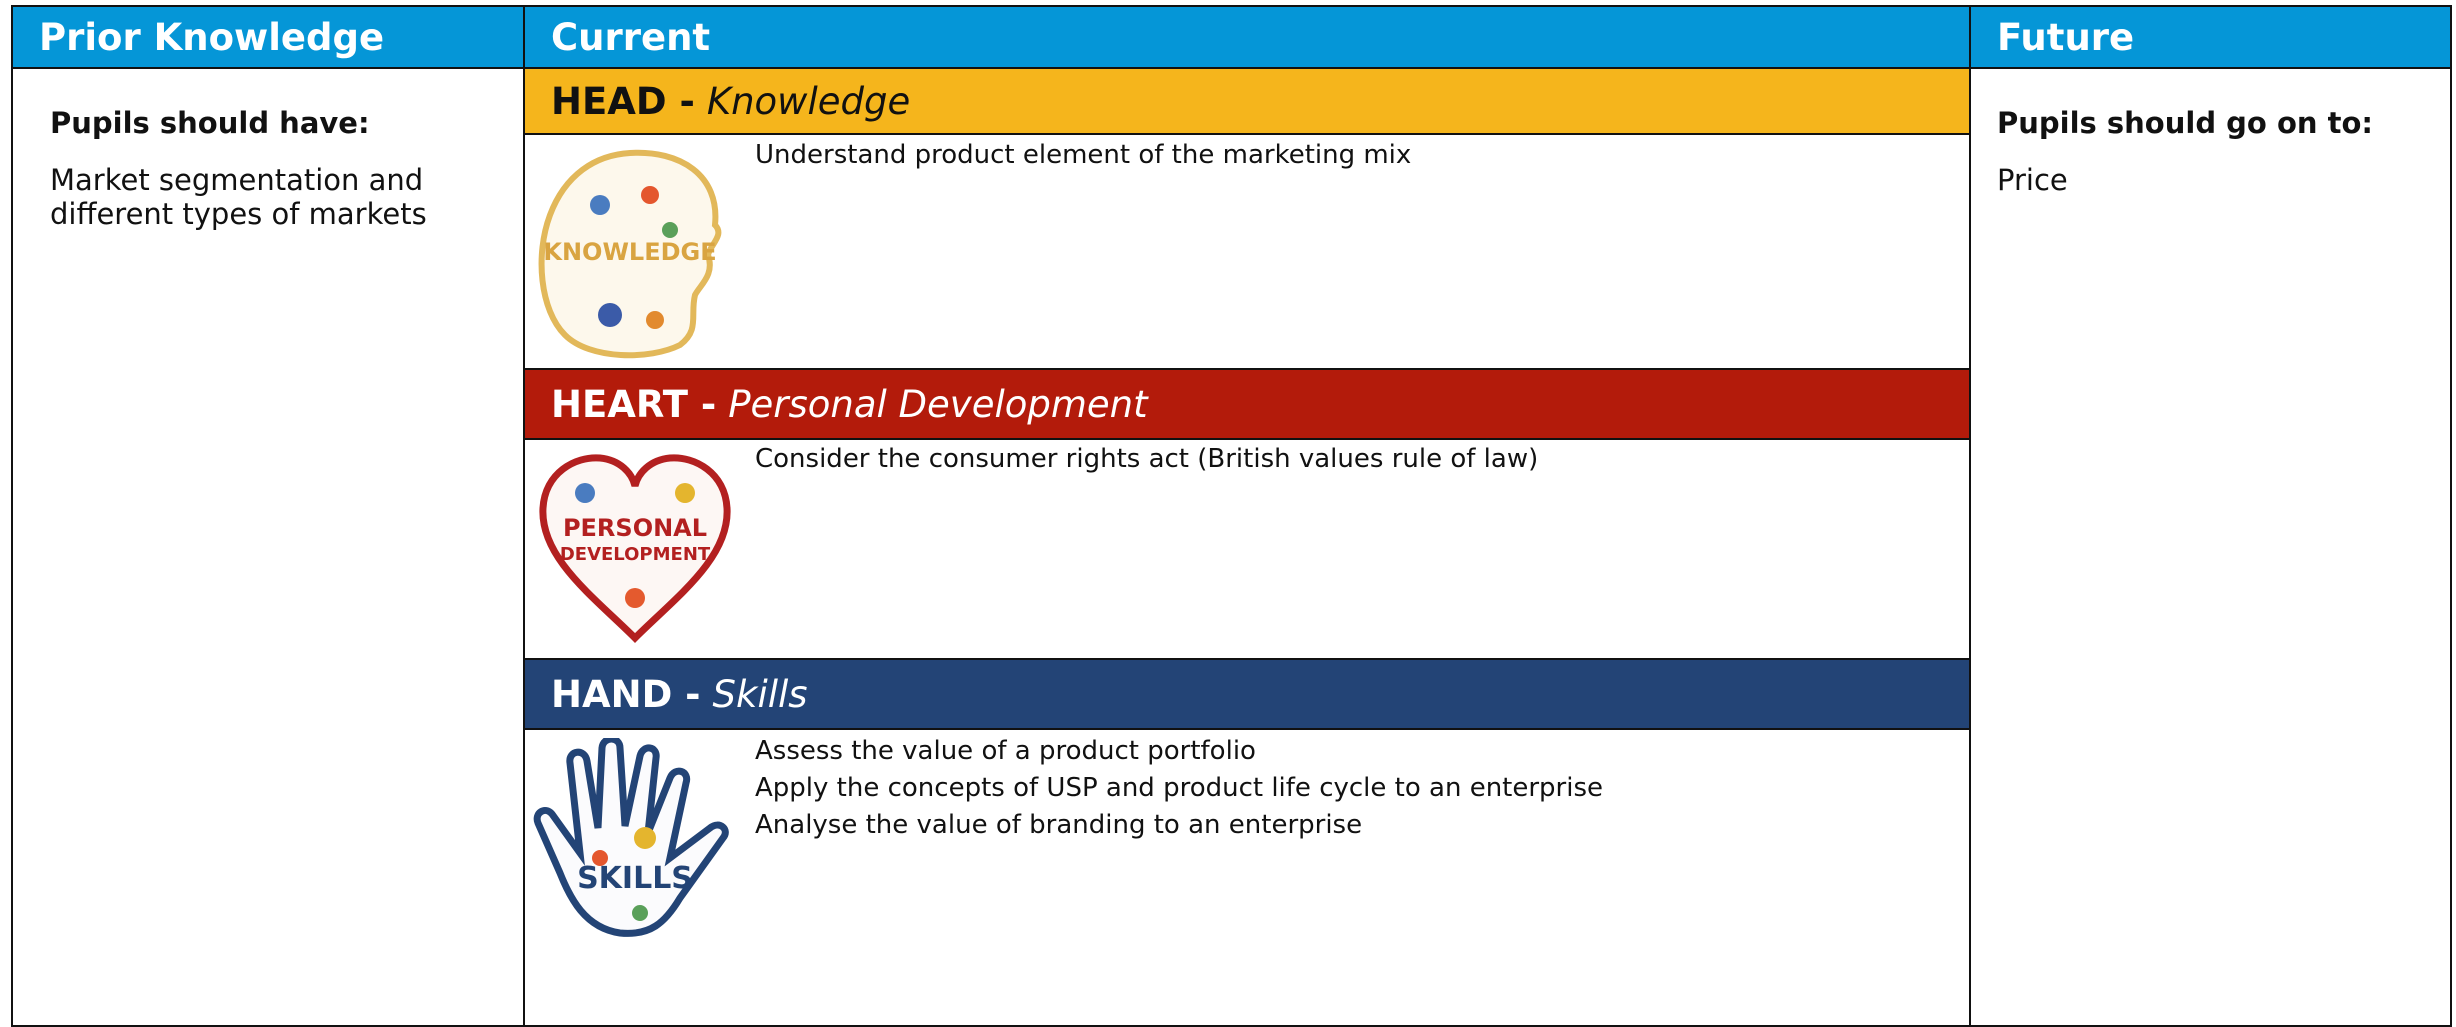 This screenshot has width=2456, height=1027. I want to click on section-title: HEART -, so click(634, 404).